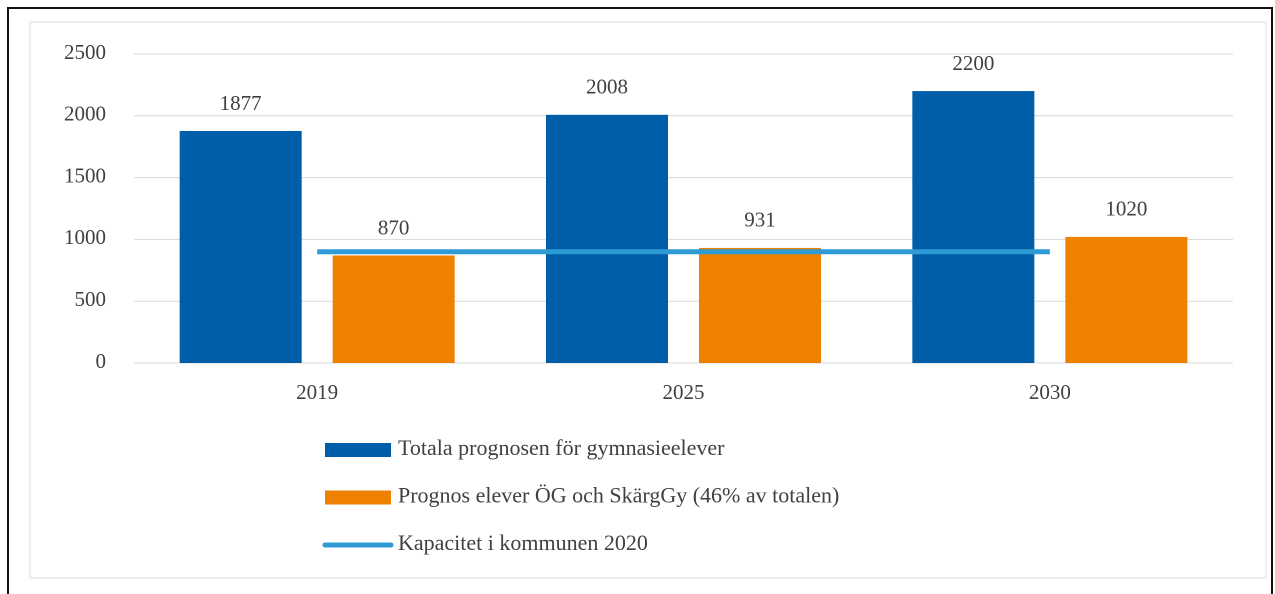 Image resolution: width=1275 pixels, height=594 pixels. I want to click on y-tick-label: 2500, so click(85, 52).